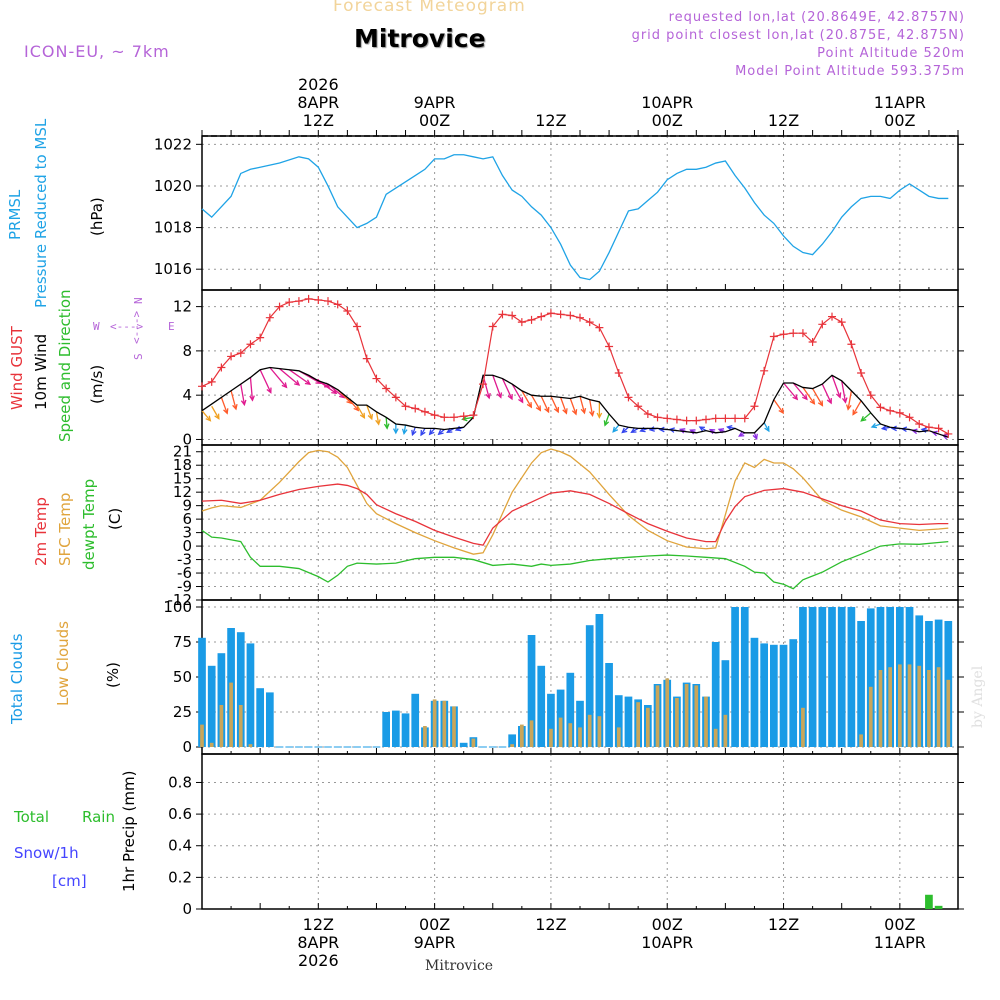 This screenshot has width=1000, height=1000. What do you see at coordinates (900, 942) in the screenshot?
I see `bottom-time-label: 11APR` at bounding box center [900, 942].